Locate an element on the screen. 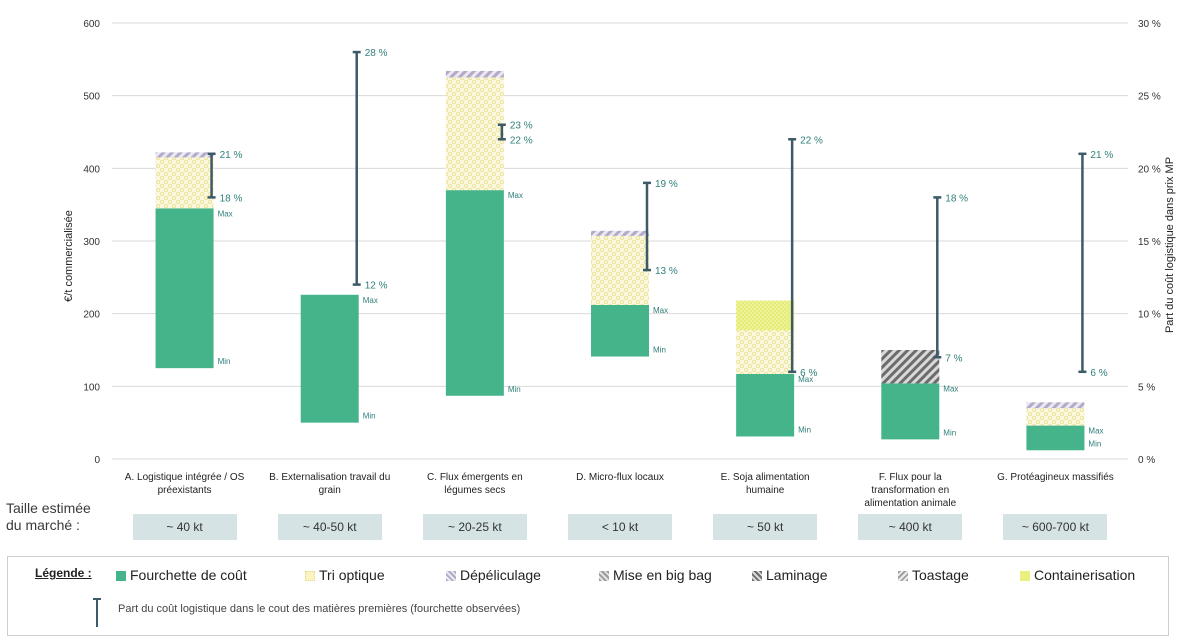  share-high-label: 23 % is located at coordinates (521, 126).